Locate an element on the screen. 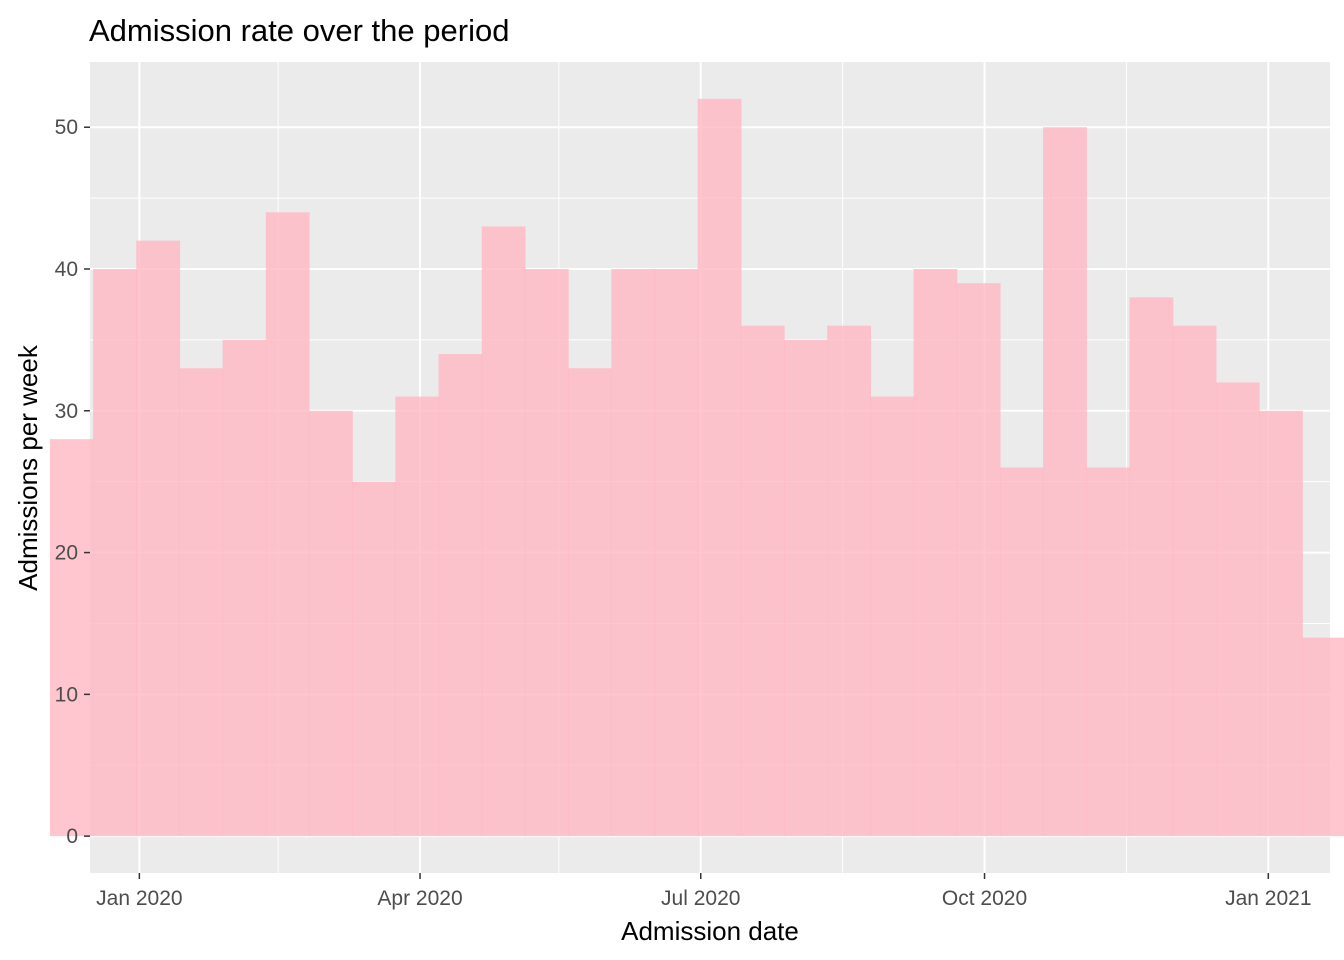 The width and height of the screenshot is (1344, 960). y-tick-label: 40 is located at coordinates (66, 269).